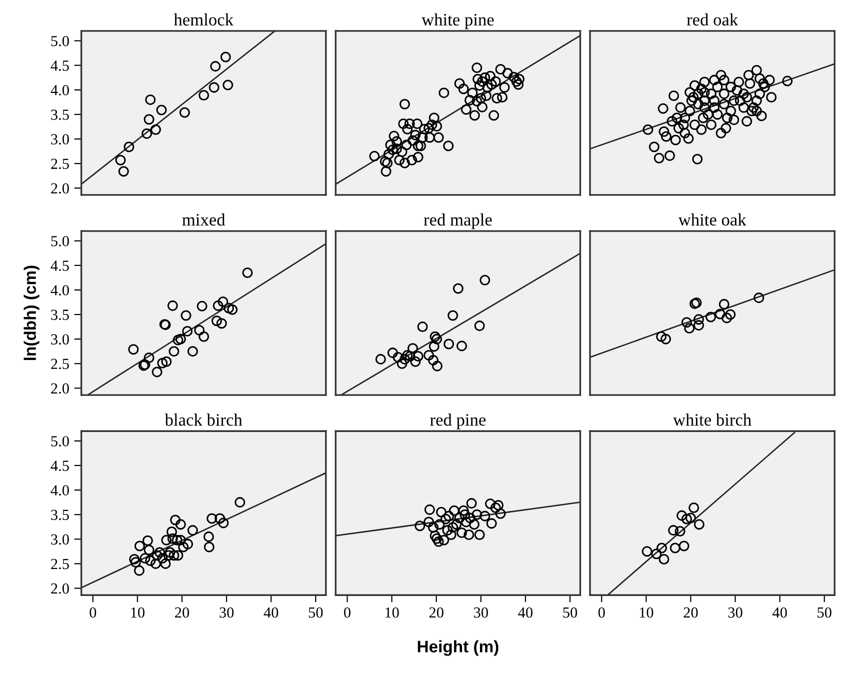 The image size is (856, 688). What do you see at coordinates (458, 21) in the screenshot?
I see `chart-title: white pine` at bounding box center [458, 21].